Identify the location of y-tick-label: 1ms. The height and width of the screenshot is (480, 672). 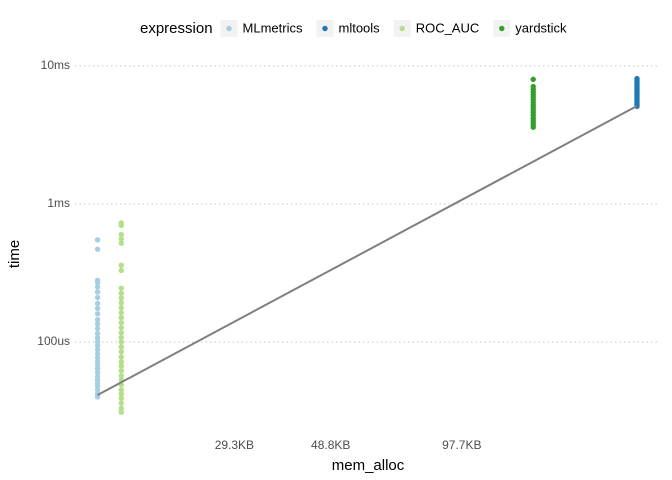
(58, 203).